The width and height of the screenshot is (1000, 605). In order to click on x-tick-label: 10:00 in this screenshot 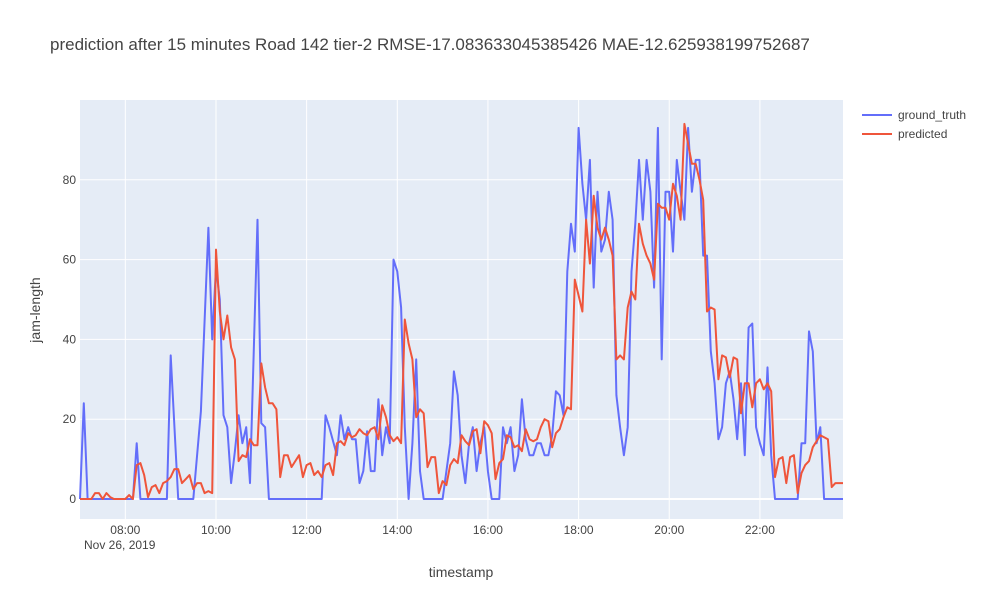, I will do `click(216, 530)`.